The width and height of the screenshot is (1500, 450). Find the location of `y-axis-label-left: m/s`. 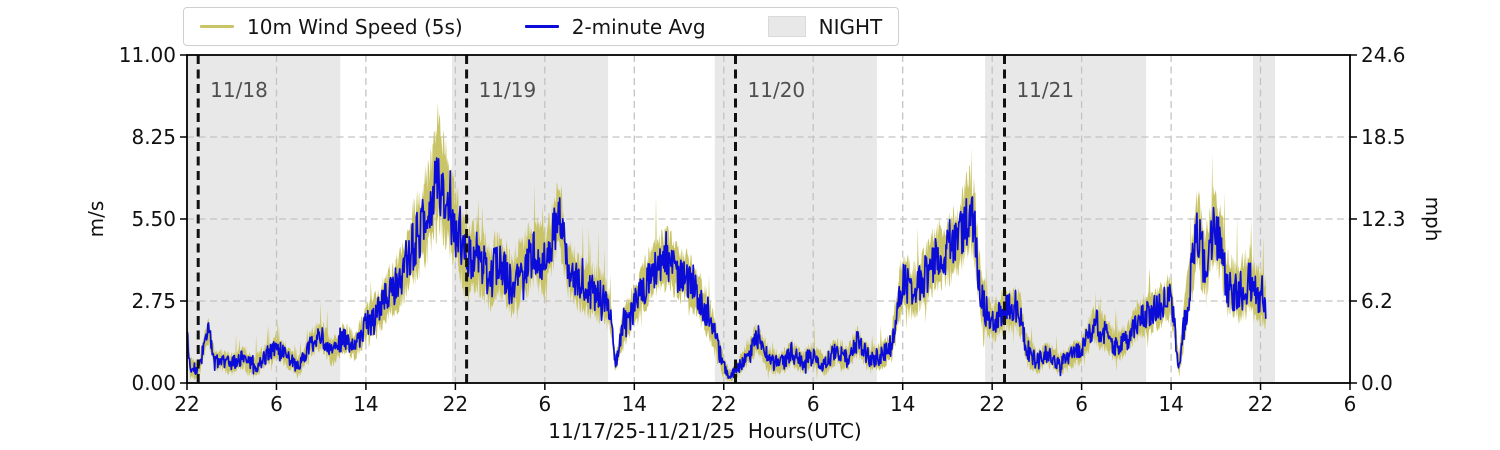

y-axis-label-left: m/s is located at coordinates (96, 219).